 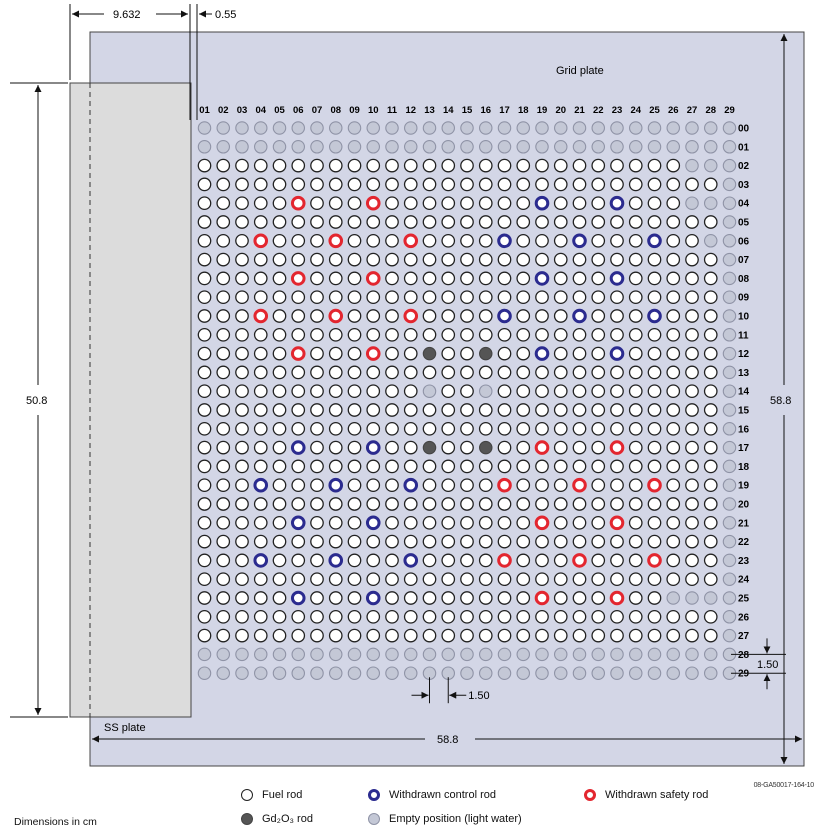 I want to click on row-label-07: 07, so click(x=744, y=260).